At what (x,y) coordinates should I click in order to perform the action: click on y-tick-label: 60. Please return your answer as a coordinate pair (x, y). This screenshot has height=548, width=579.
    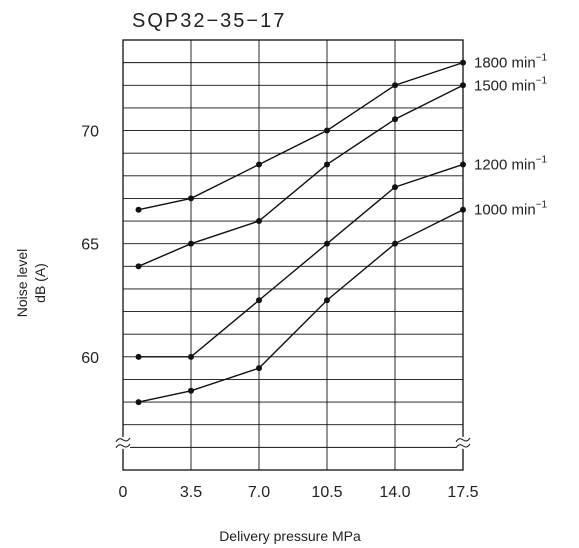
    Looking at the image, I should click on (90, 358).